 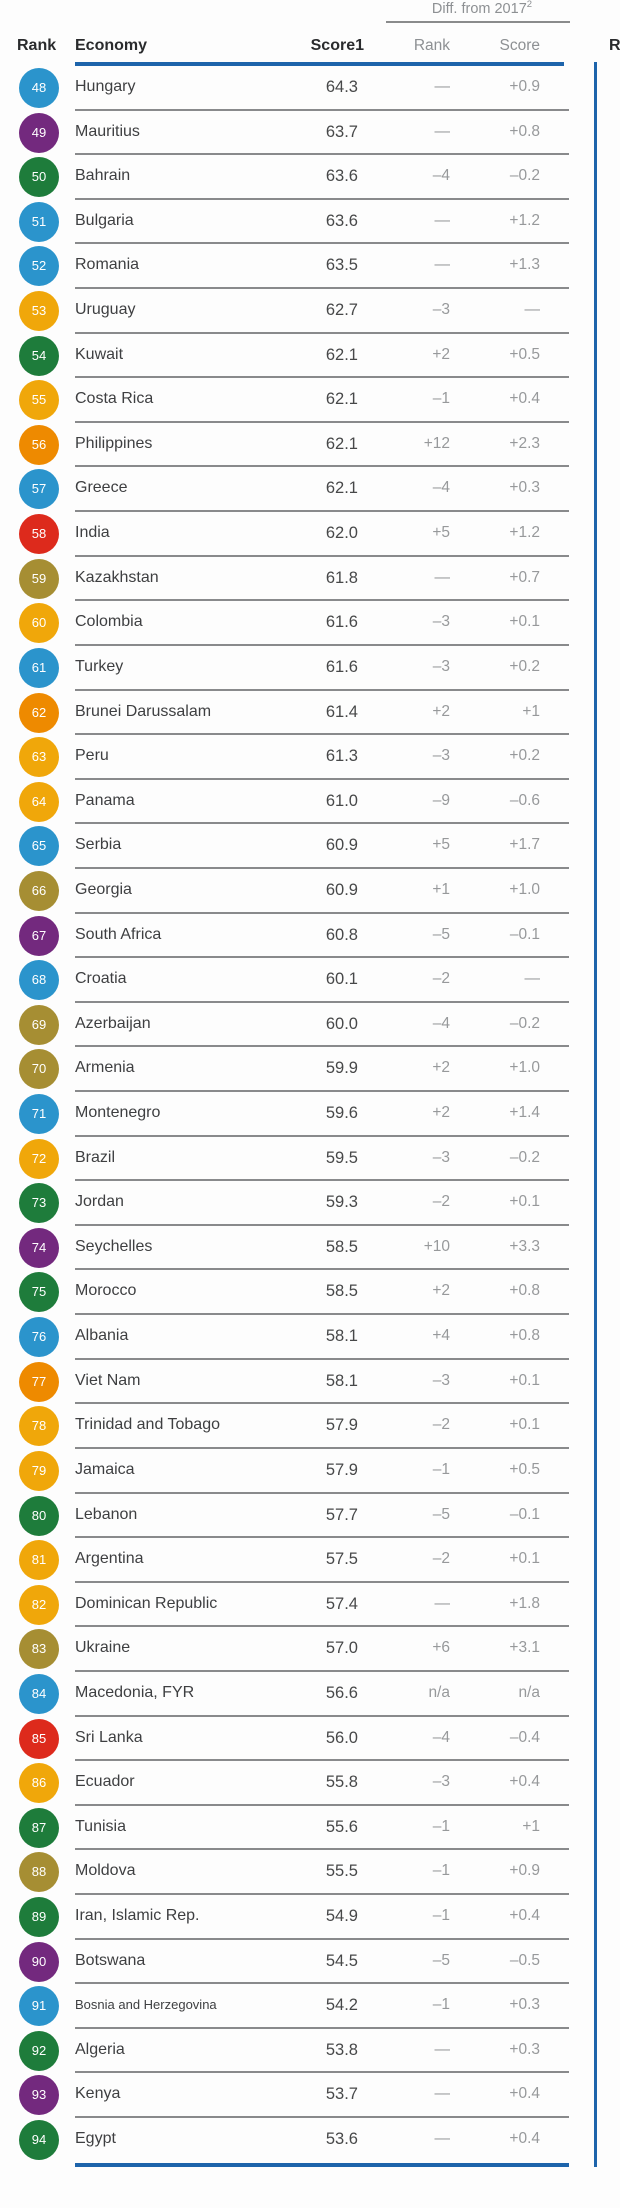 What do you see at coordinates (105, 1068) in the screenshot?
I see `economy-name: Armenia` at bounding box center [105, 1068].